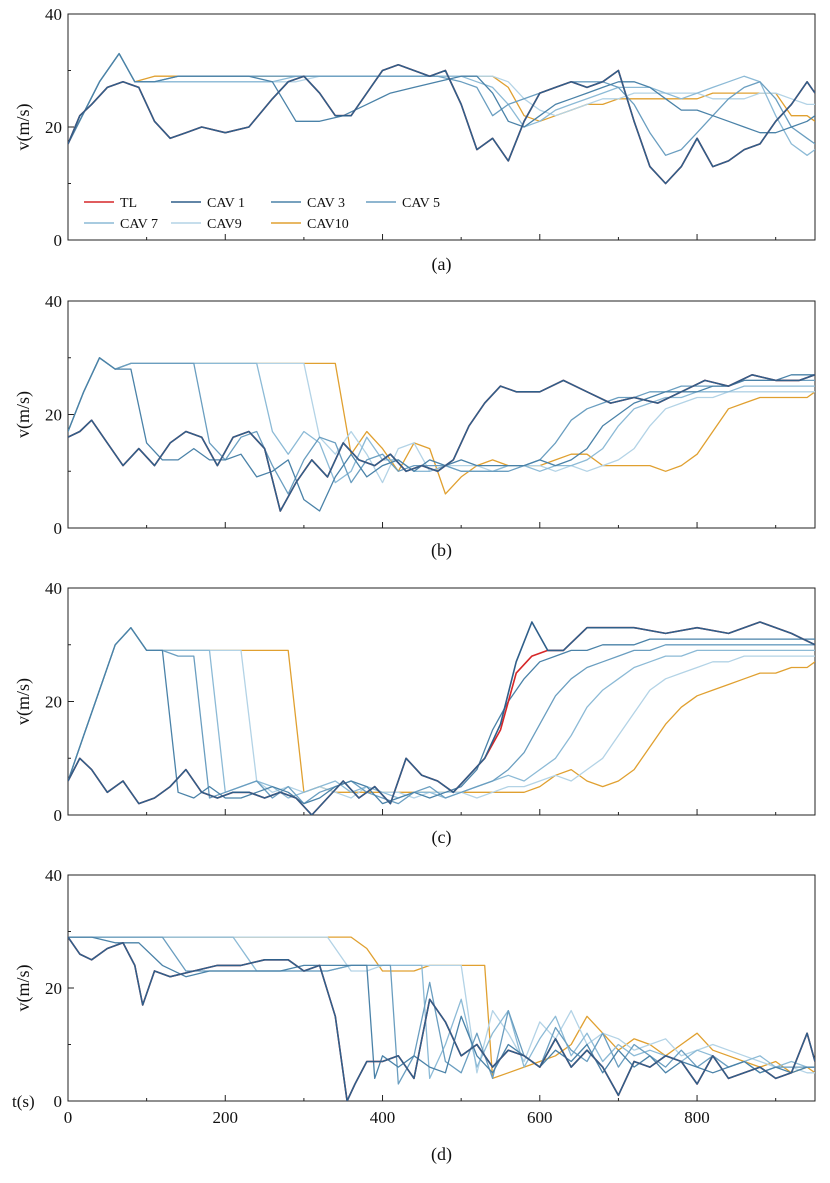  Describe the element at coordinates (441, 550) in the screenshot. I see `panel-caption: (b)` at that location.